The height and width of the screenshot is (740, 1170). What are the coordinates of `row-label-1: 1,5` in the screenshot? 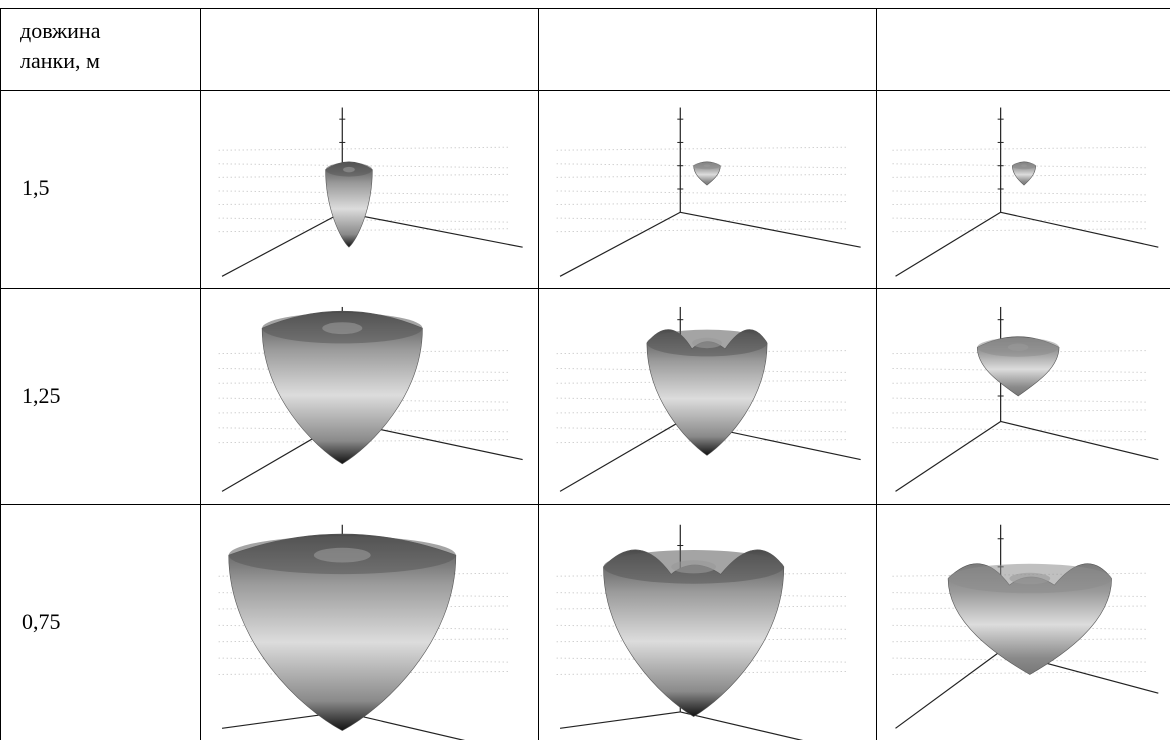 It's located at (36, 187).